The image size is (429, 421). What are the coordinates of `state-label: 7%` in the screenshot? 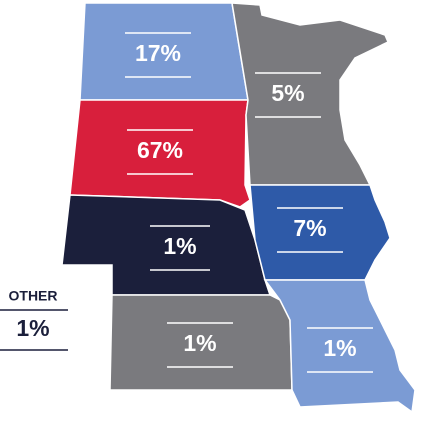 It's located at (309, 228).